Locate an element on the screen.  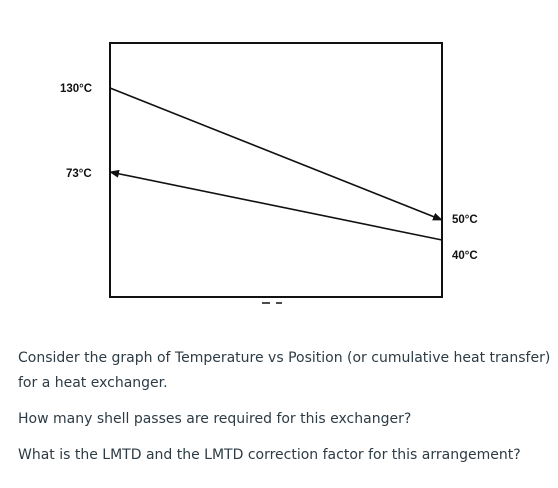
cold-fluid-line is located at coordinates (276, 205).